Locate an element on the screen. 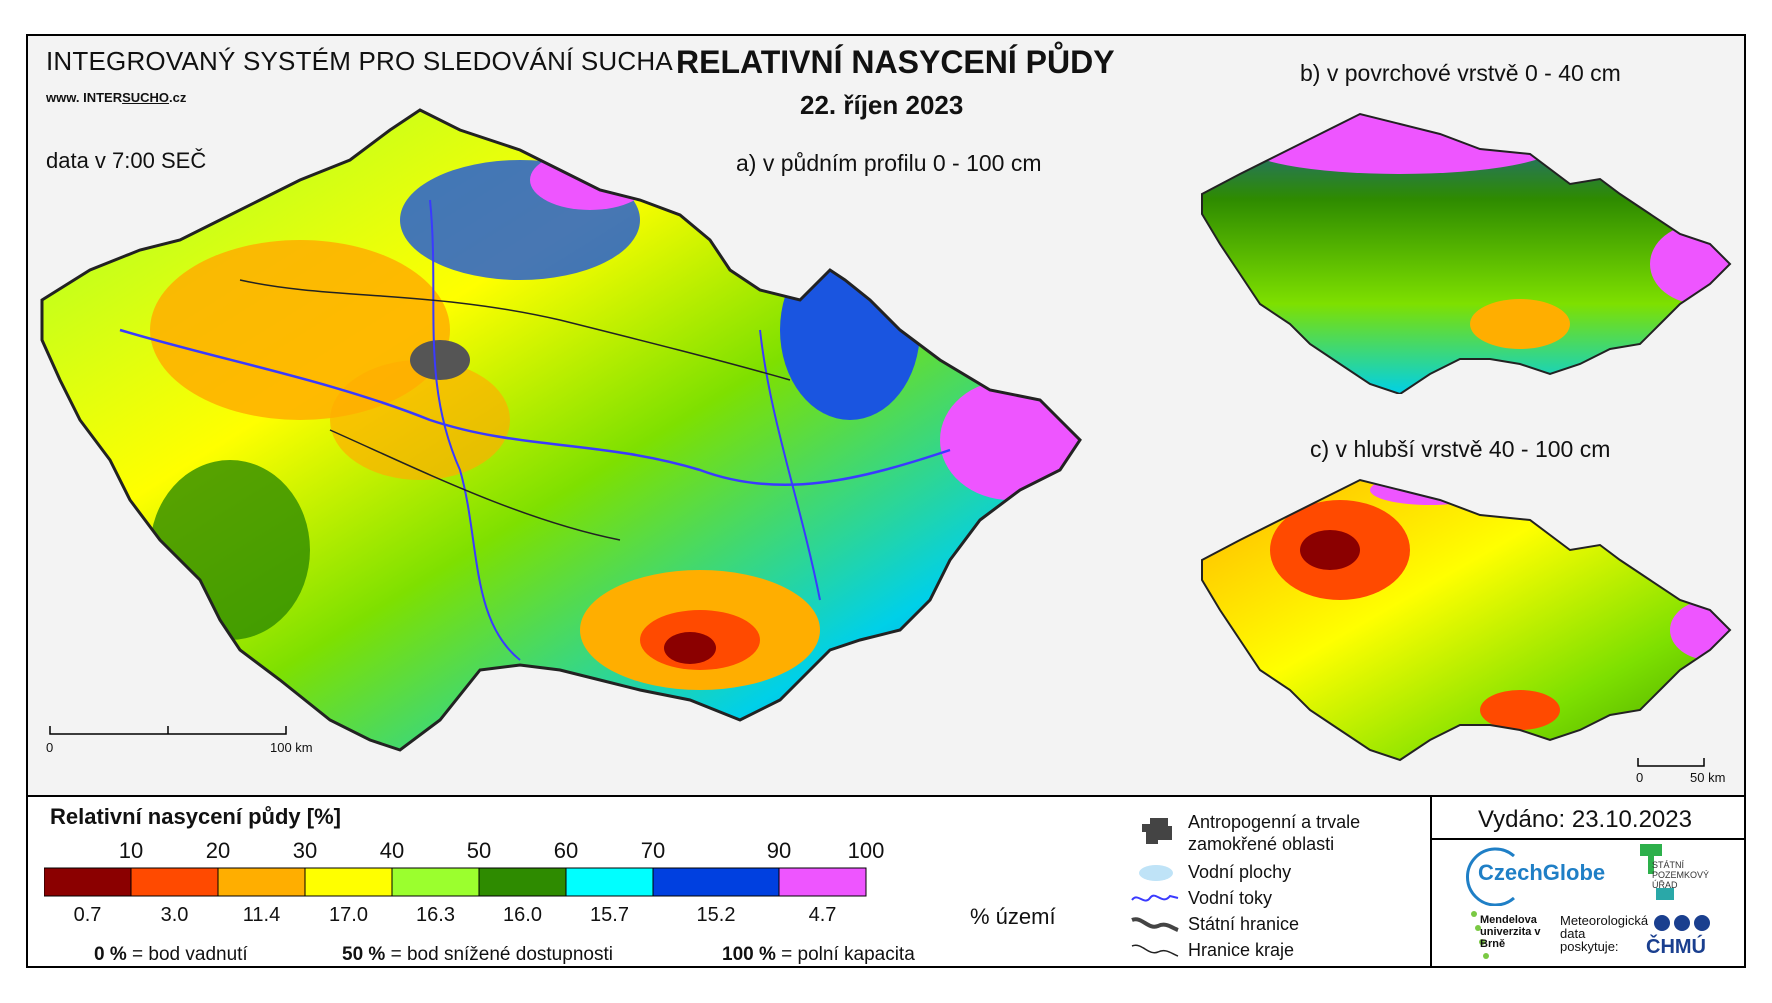 The width and height of the screenshot is (1772, 1003). sym-rivers: Vodní toky is located at coordinates (1230, 898).